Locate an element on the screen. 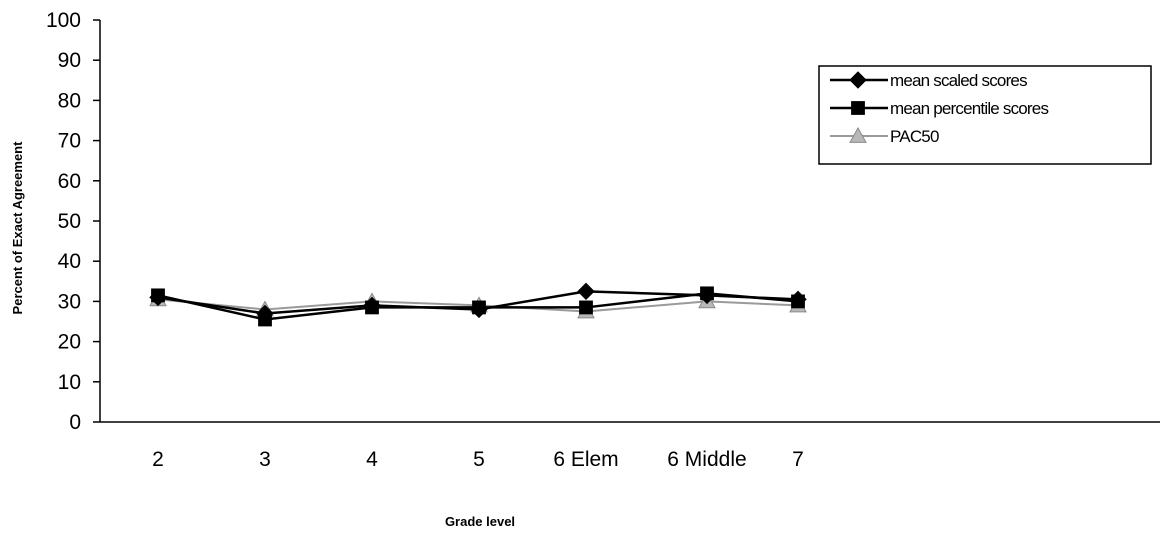 This screenshot has width=1165, height=539. y-tick-label: 30 is located at coordinates (69, 301).